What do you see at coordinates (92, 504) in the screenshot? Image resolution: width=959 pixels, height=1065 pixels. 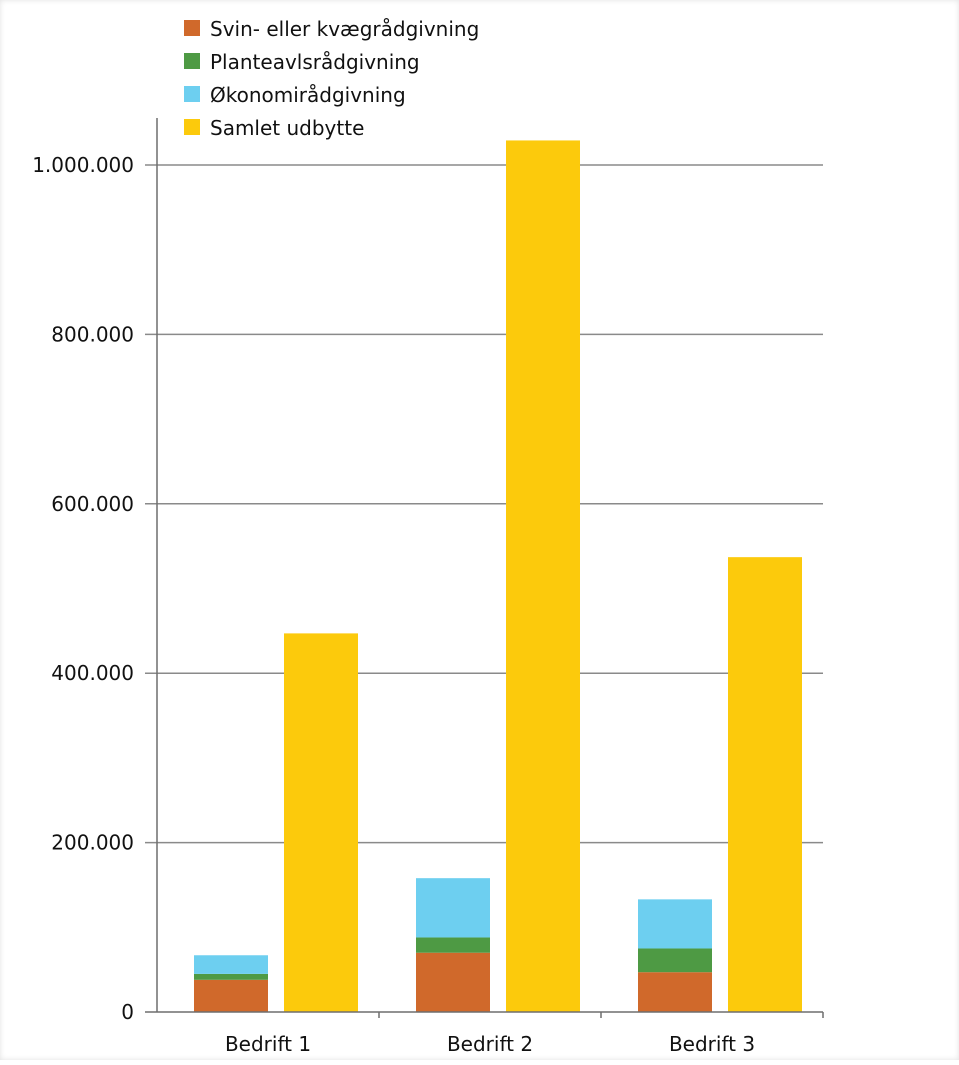 I see `y-tick-label: 600.000` at bounding box center [92, 504].